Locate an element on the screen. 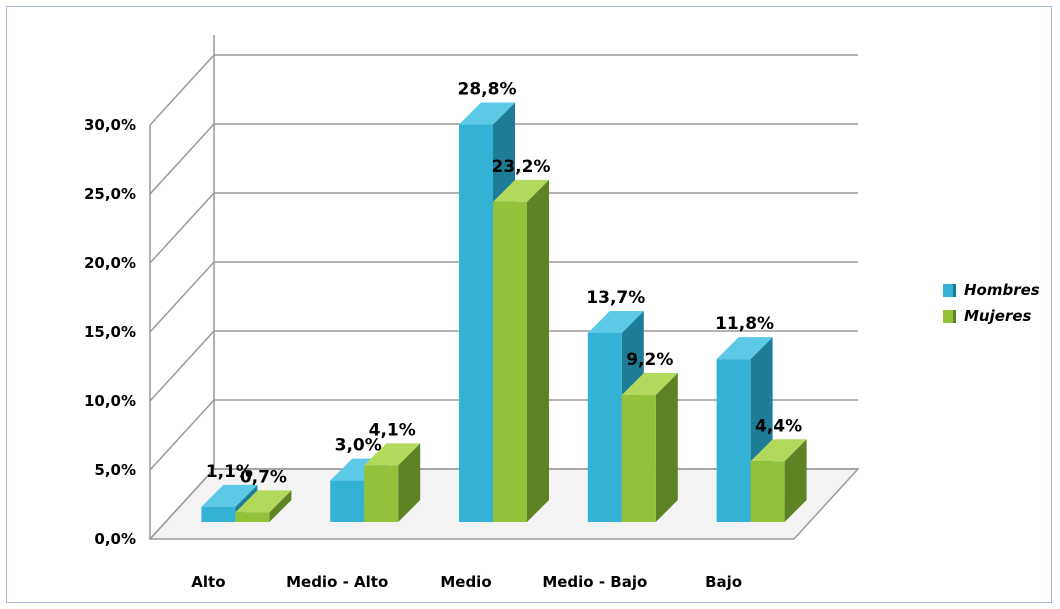 This screenshot has height=609, width=1060. y-tick-label: 0,0% is located at coordinates (115, 539).